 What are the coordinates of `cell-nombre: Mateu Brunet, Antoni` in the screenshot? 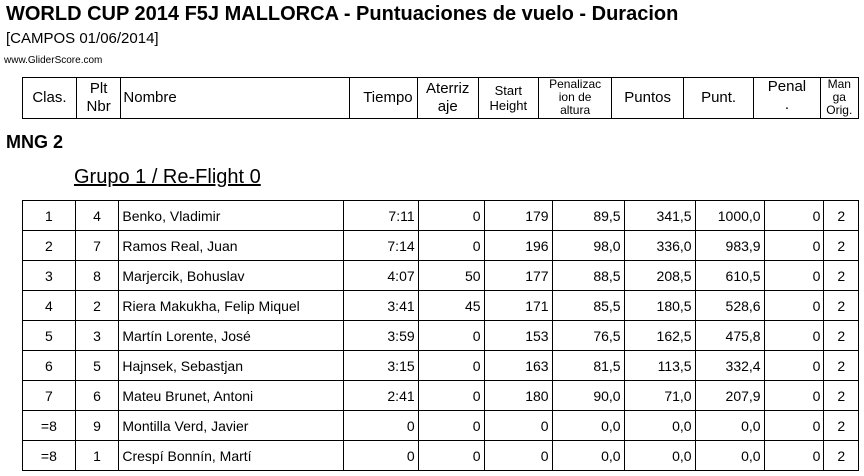 It's located at (231, 395).